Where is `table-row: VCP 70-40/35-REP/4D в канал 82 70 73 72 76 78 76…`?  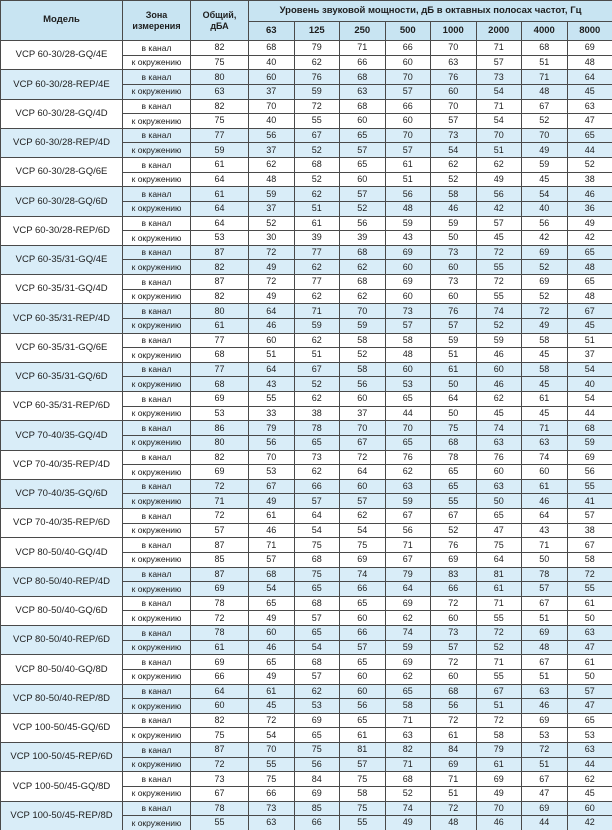 table-row: VCP 70-40/35-REP/4D в канал 82 70 73 72 76 78 76… is located at coordinates (306, 464).